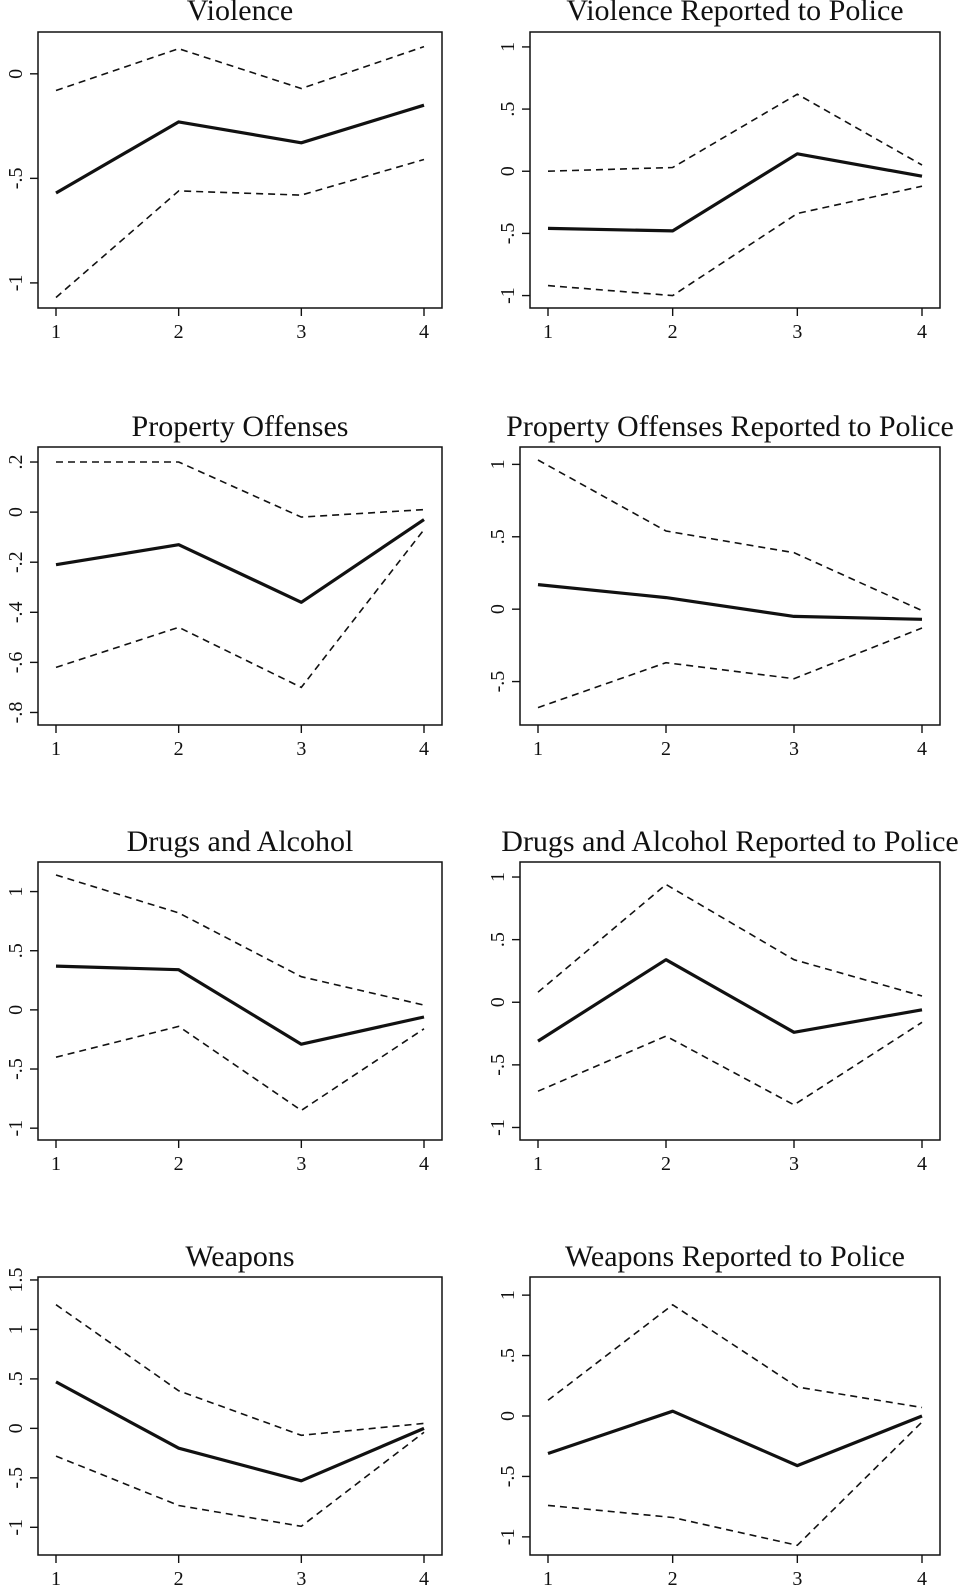 Image resolution: width=978 pixels, height=1592 pixels. Describe the element at coordinates (734, 13) in the screenshot. I see `chart-title: Violence Reported to Police` at that location.